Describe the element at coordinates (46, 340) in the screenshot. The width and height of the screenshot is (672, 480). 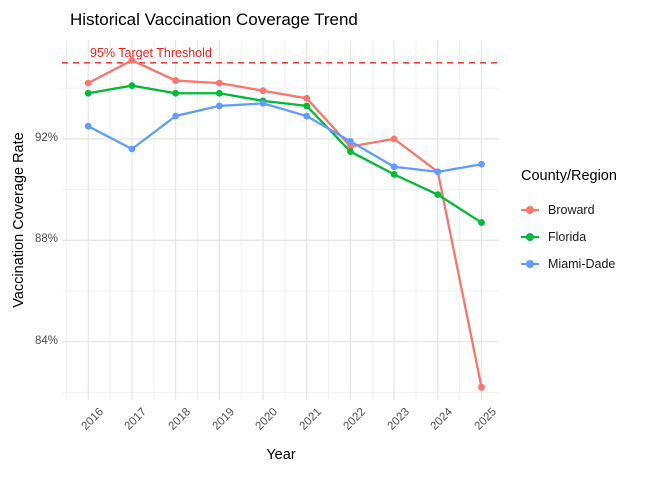
I see `y-tick-label: 84%` at that location.